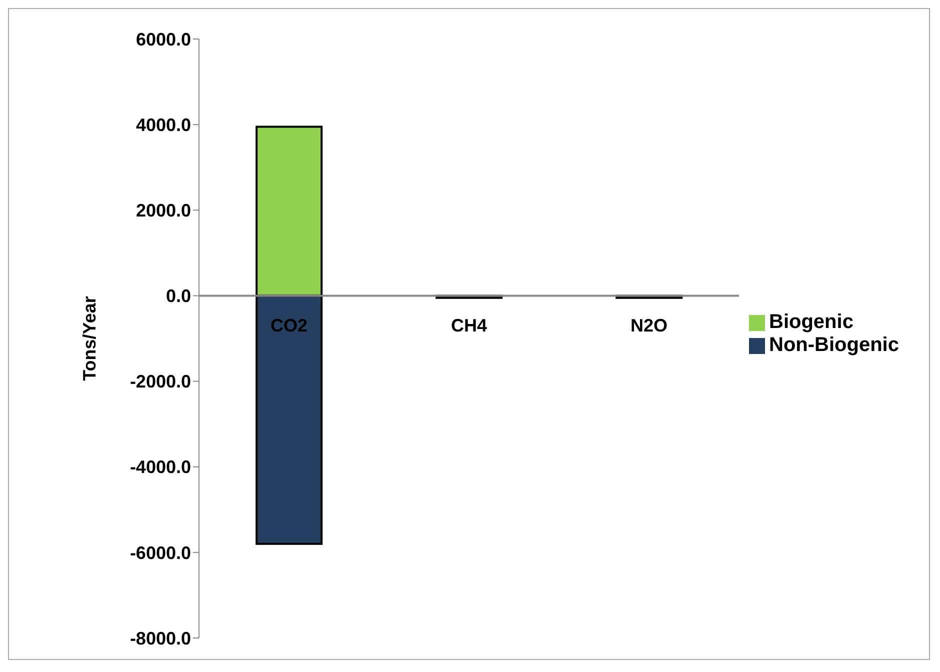  I want to click on x-tick-label: CO2, so click(289, 326).